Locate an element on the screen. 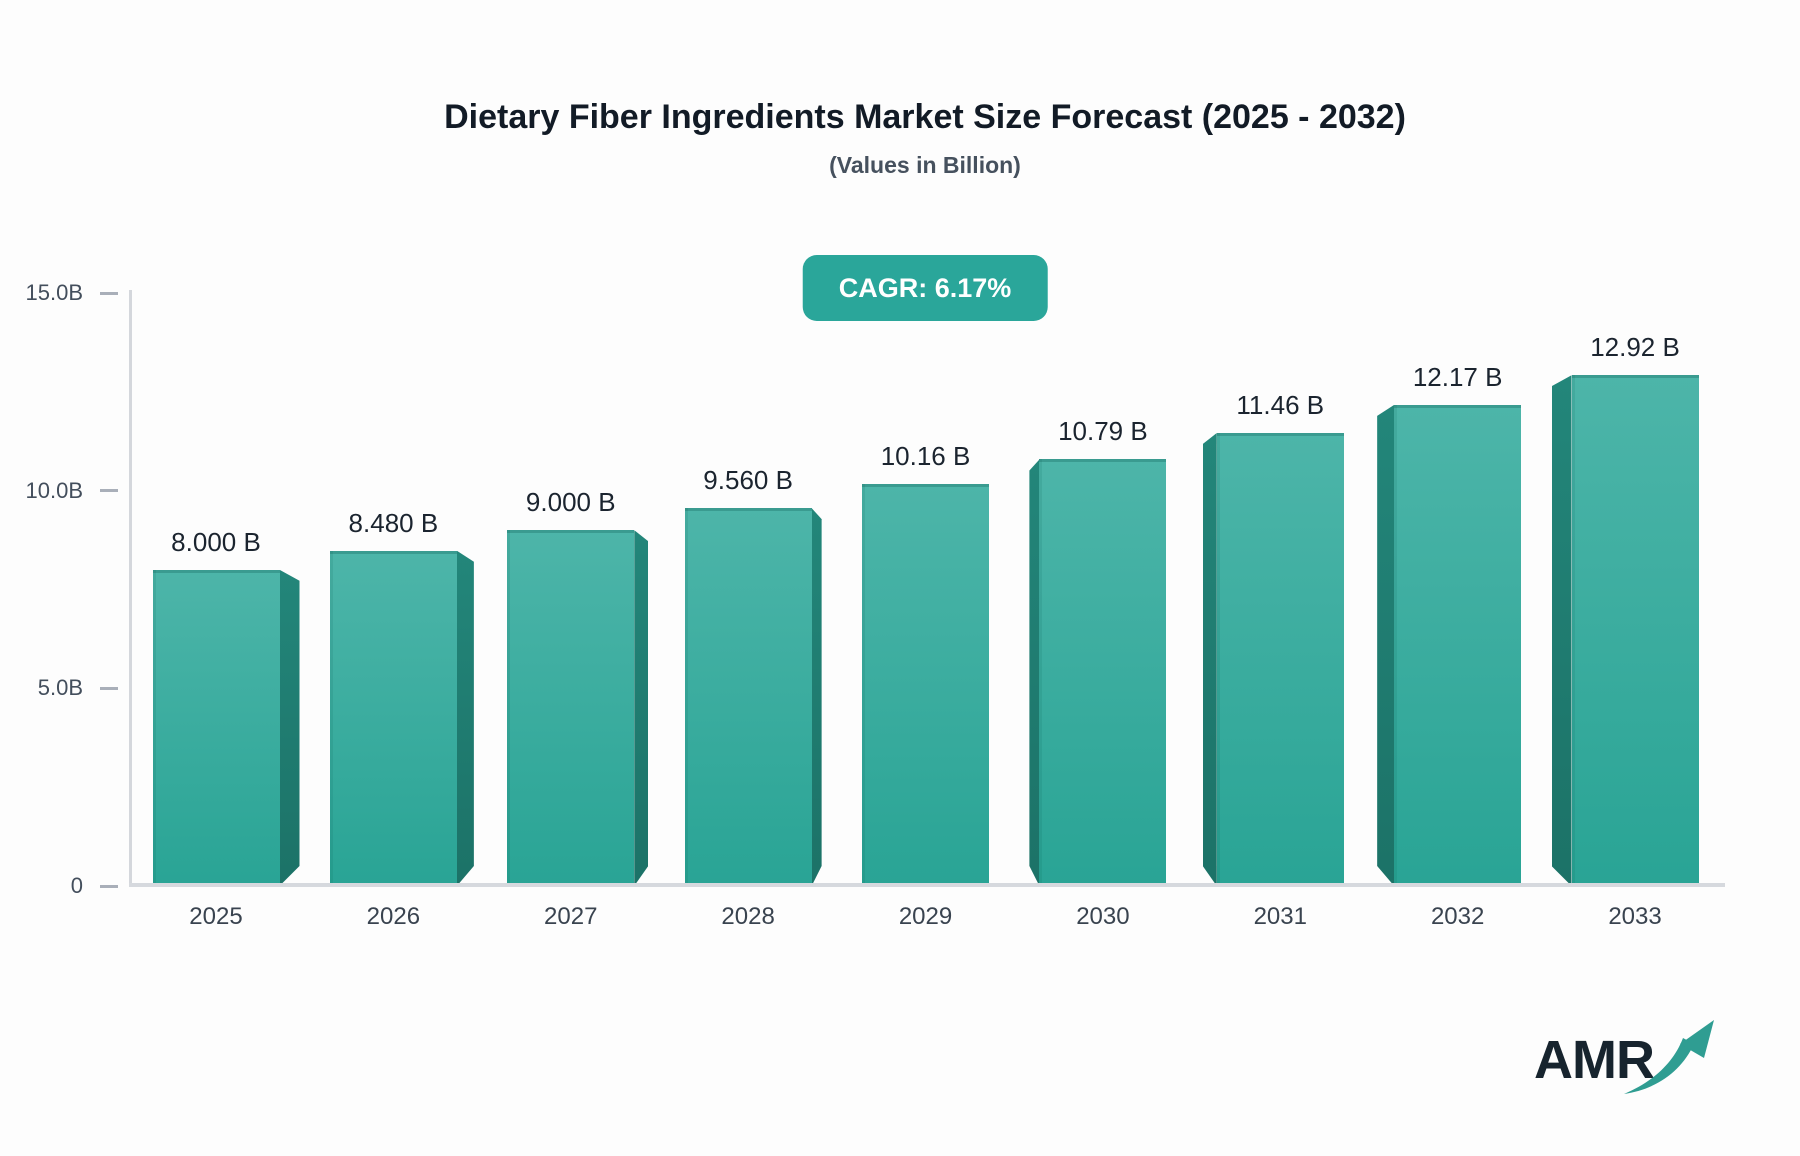 The image size is (1800, 1156). bar-2032 is located at coordinates (1458, 645).